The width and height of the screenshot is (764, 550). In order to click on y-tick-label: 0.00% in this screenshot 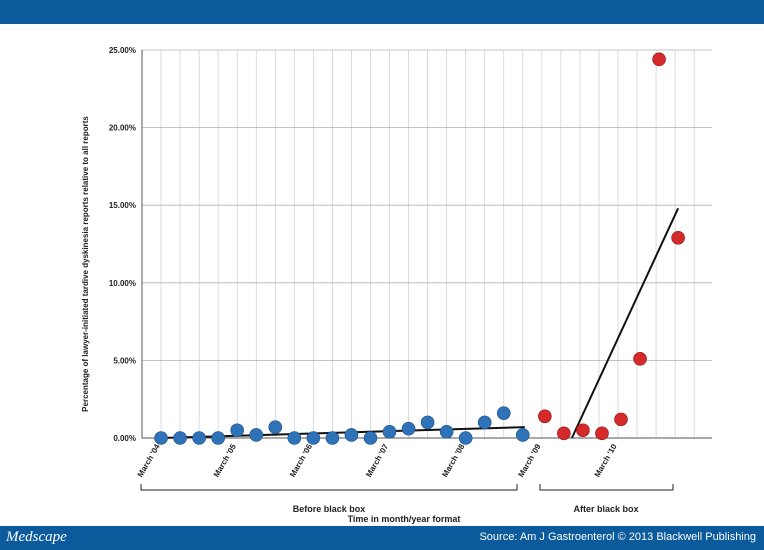, I will do `click(124, 438)`.